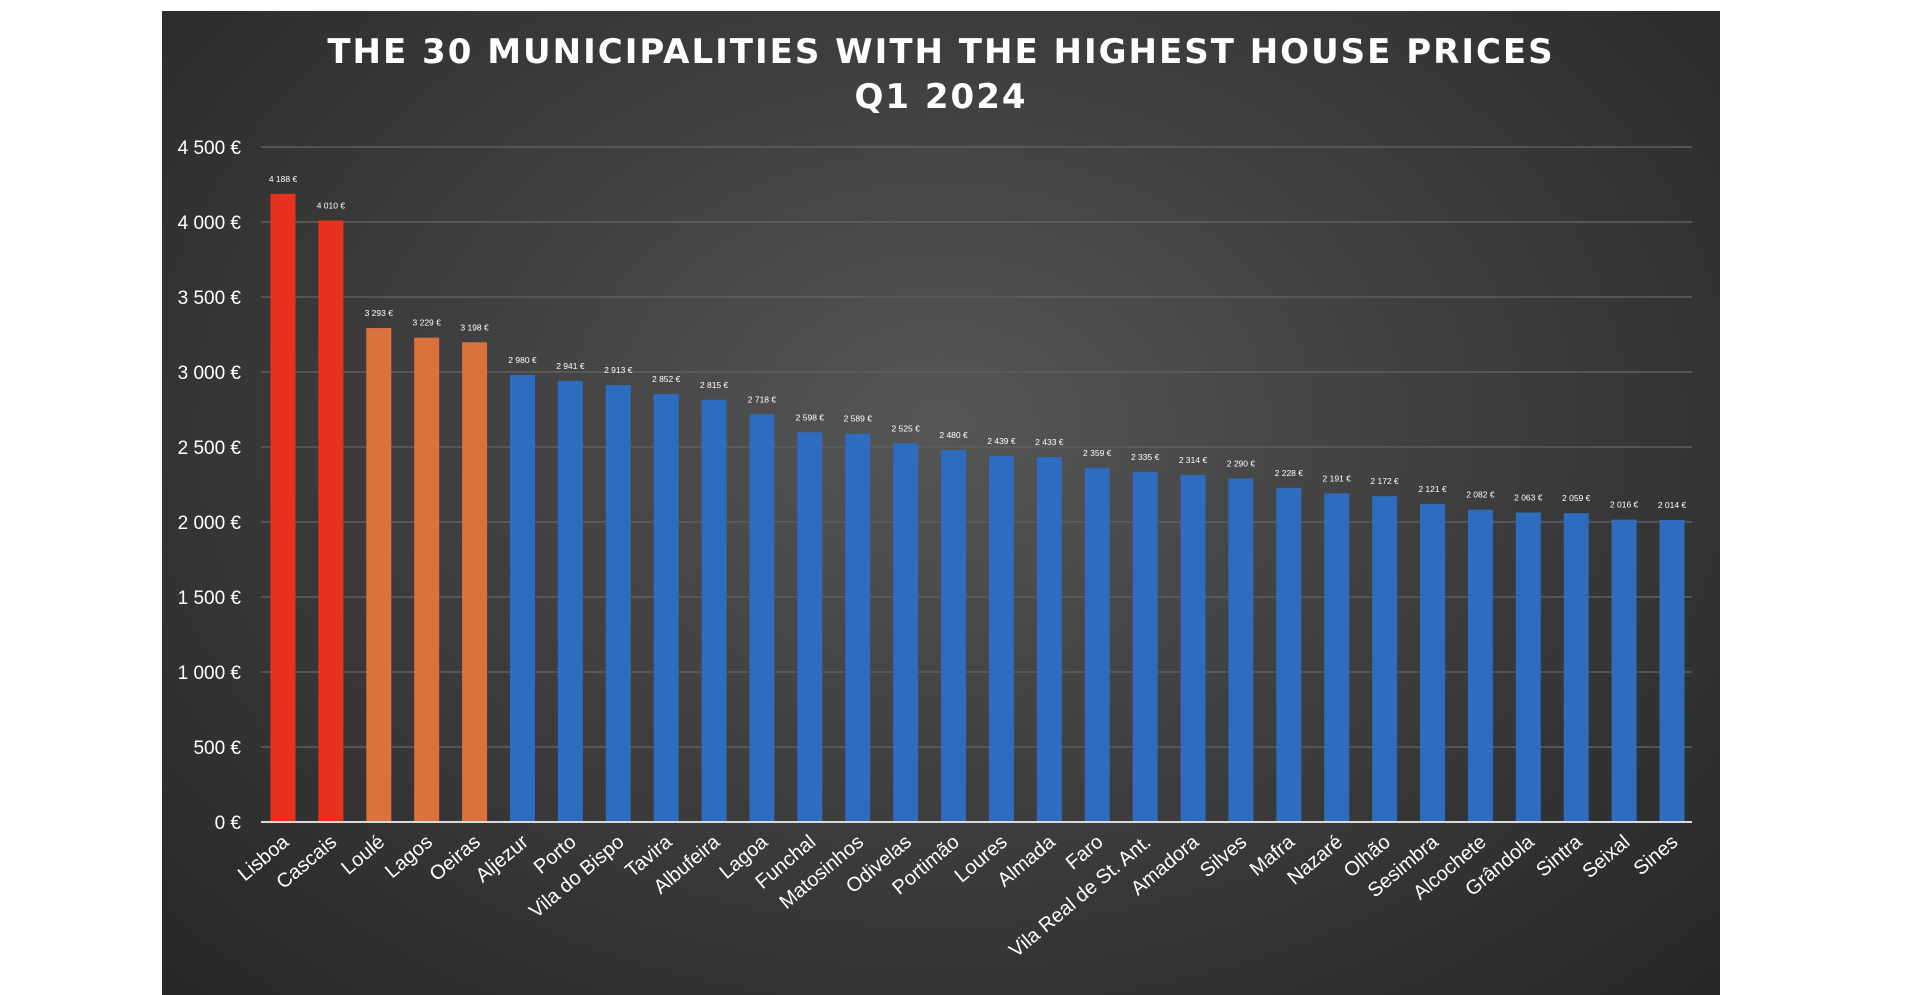  Describe the element at coordinates (409, 857) in the screenshot. I see `x-tick-label: Lagos` at that location.